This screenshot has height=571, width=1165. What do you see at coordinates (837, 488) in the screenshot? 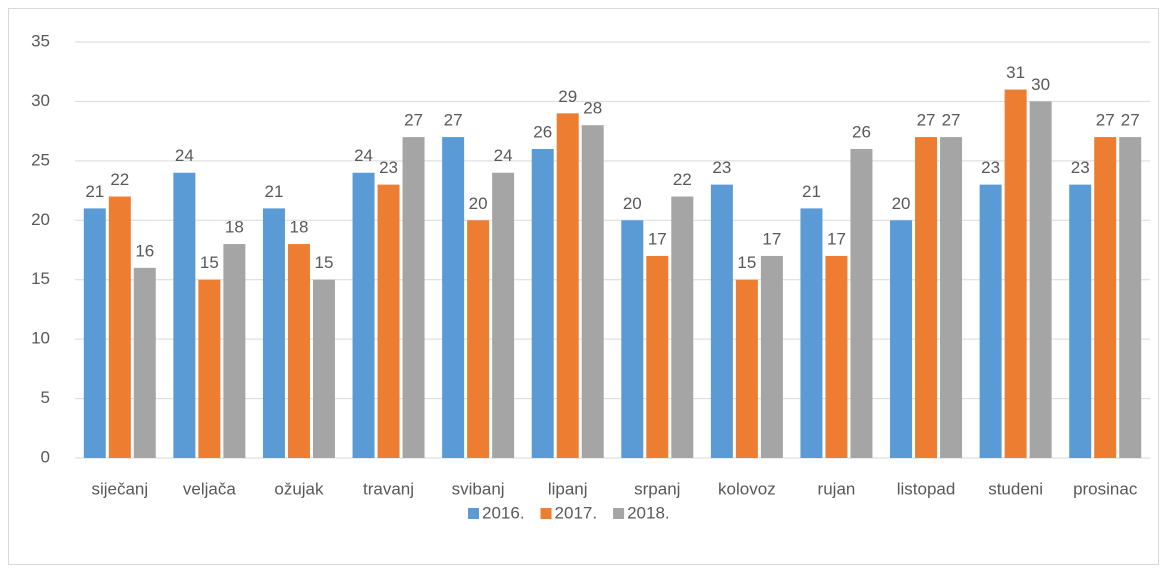
I see `x-tick-label: rujan` at bounding box center [837, 488].